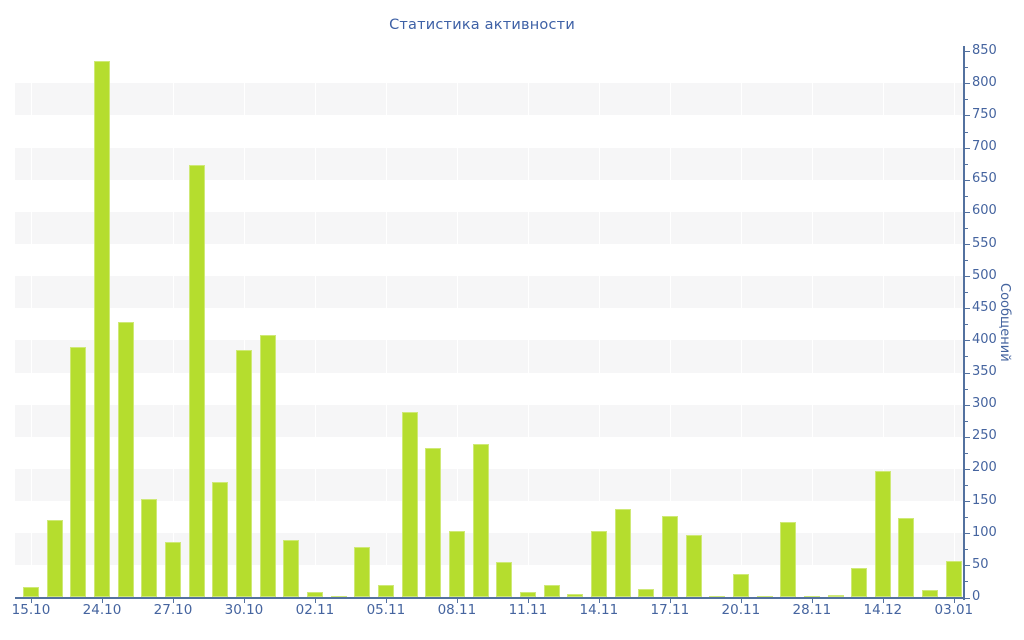  Describe the element at coordinates (954, 609) in the screenshot. I see `x-tick-label: 03.01` at that location.